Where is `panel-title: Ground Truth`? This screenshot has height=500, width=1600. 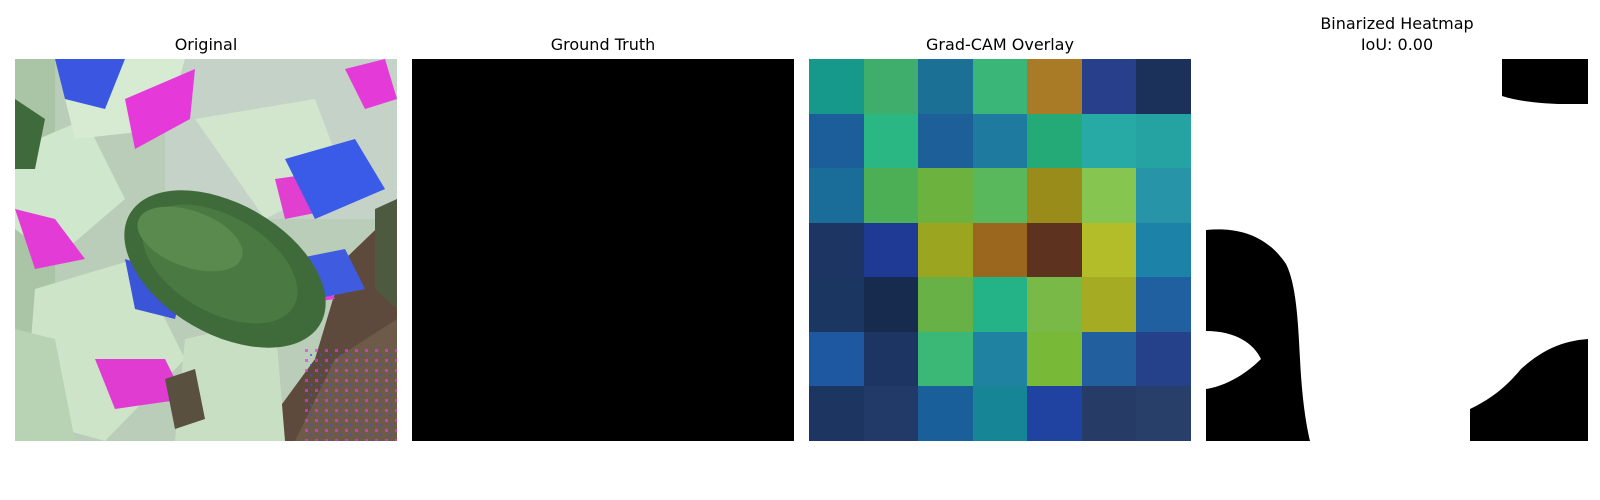 panel-title: Ground Truth is located at coordinates (603, 44).